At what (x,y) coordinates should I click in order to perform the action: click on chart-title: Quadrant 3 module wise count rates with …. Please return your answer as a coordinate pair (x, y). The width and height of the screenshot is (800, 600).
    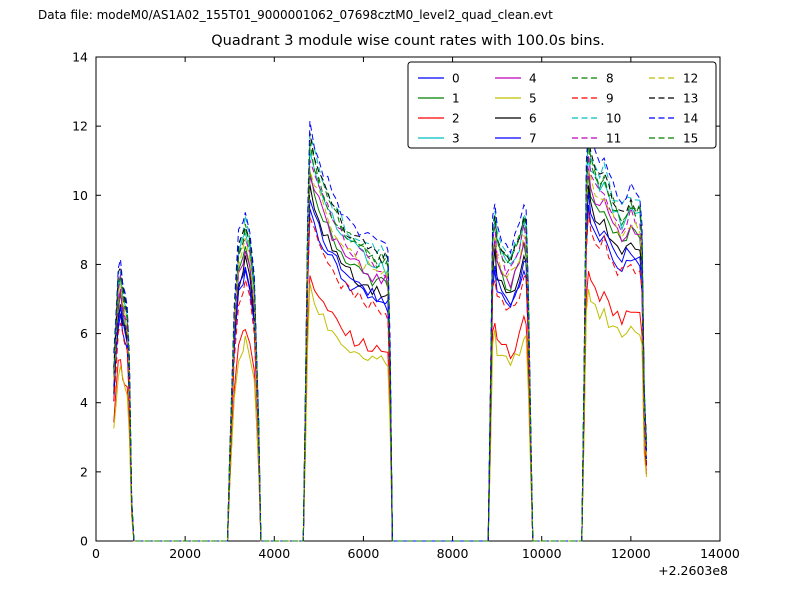
    Looking at the image, I should click on (408, 41).